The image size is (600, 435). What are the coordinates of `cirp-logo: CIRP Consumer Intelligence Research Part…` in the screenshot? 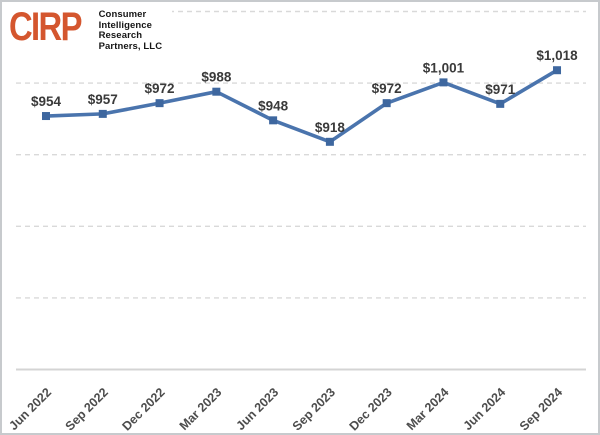 It's located at (87, 29).